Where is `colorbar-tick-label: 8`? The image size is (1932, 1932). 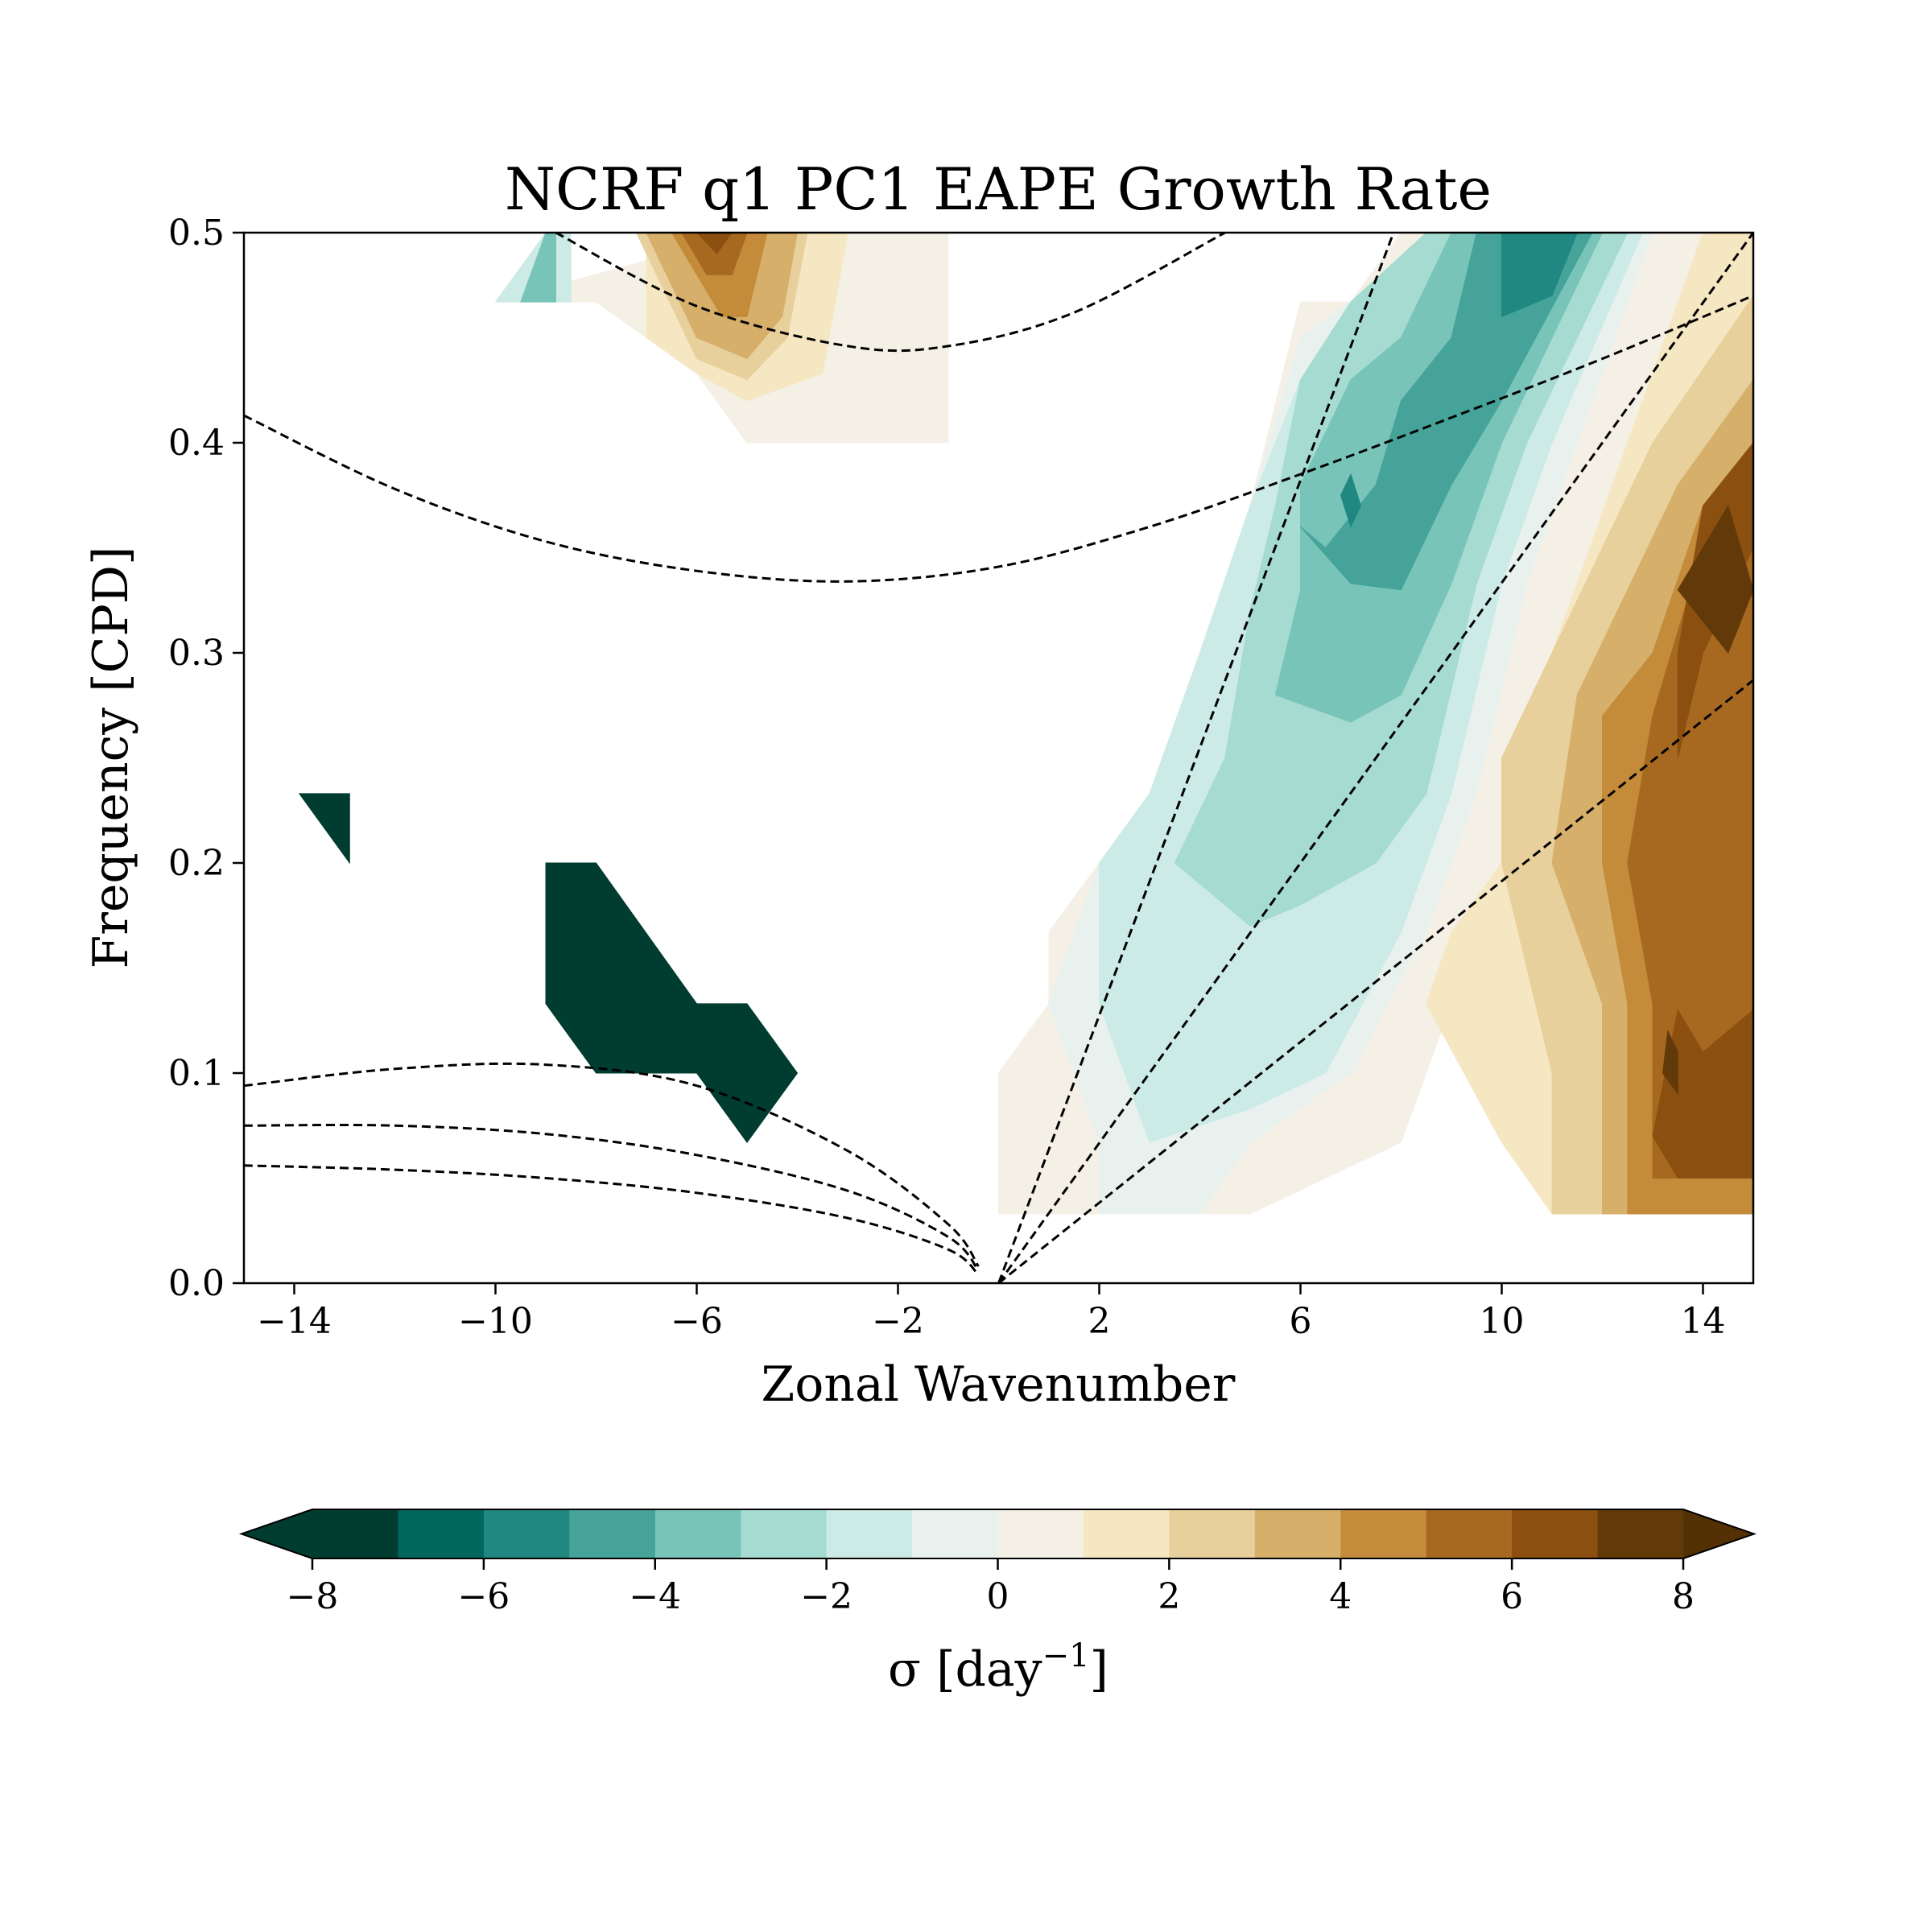
colorbar-tick-label: 8 is located at coordinates (1684, 1596).